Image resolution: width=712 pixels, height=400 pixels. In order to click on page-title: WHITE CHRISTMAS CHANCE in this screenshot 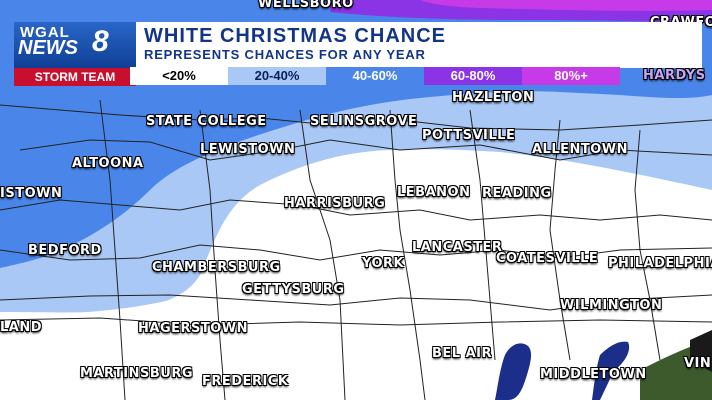, I will do `click(295, 36)`.